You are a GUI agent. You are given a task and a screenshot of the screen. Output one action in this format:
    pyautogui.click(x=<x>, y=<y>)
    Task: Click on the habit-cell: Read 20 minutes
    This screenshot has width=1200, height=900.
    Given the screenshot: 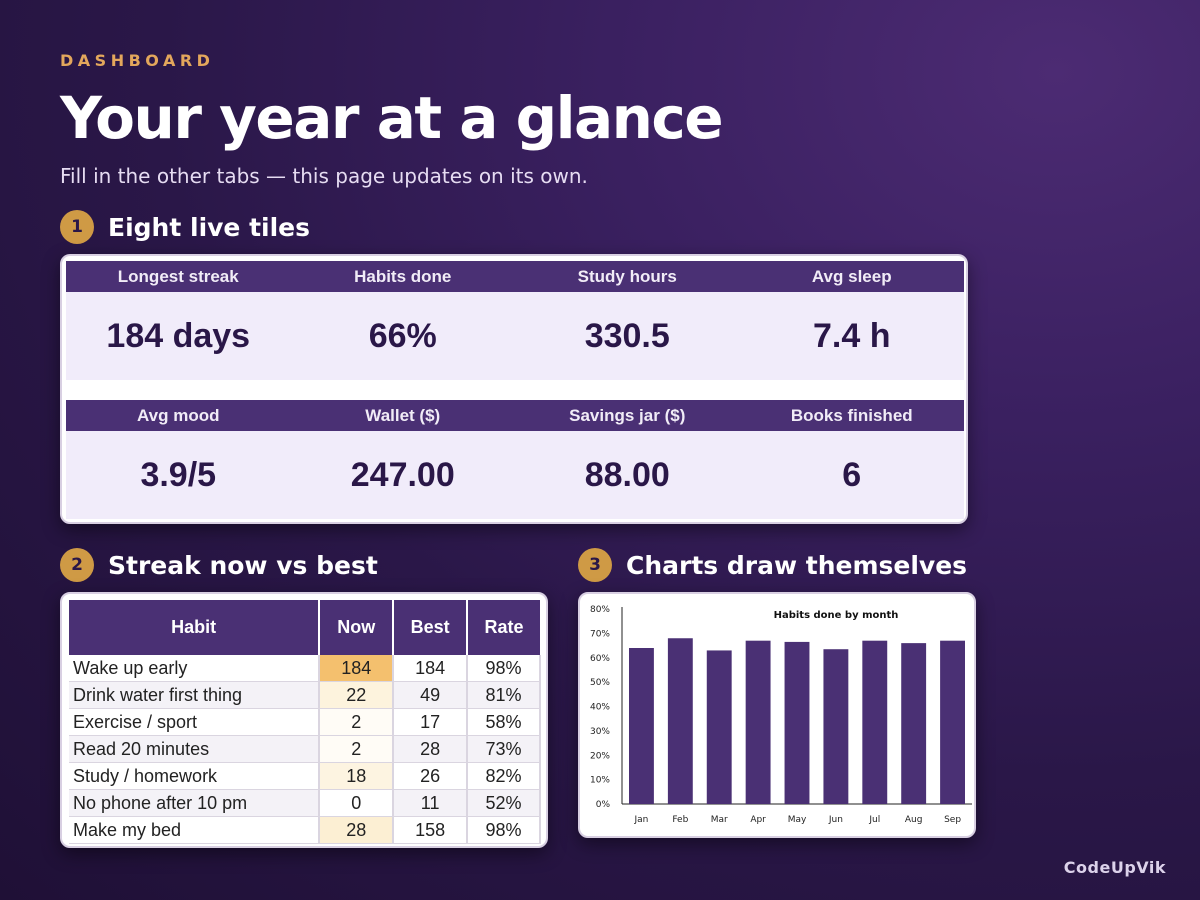 What is the action you would take?
    pyautogui.click(x=195, y=749)
    